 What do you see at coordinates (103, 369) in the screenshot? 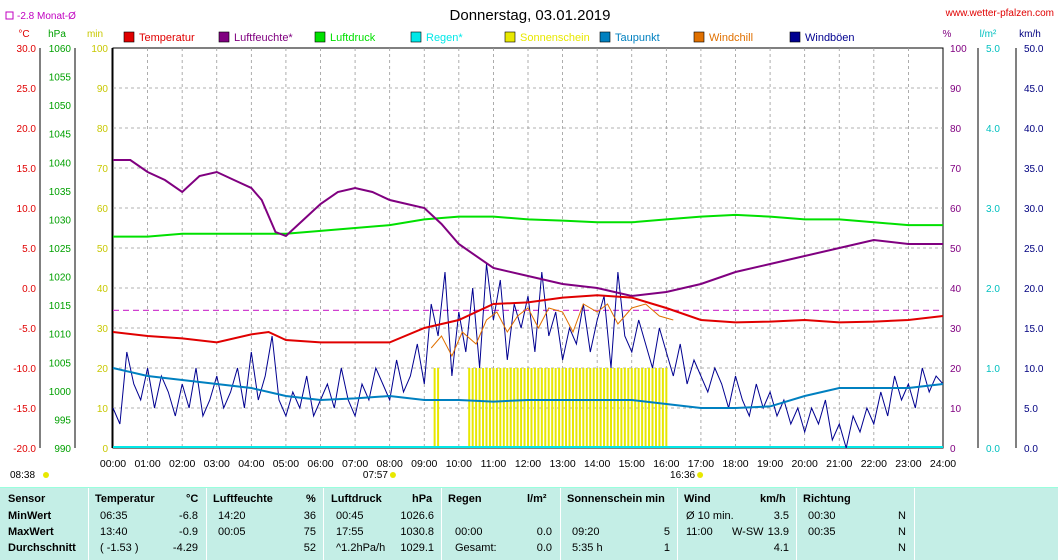
I see `sun-min-tick: 20` at bounding box center [103, 369].